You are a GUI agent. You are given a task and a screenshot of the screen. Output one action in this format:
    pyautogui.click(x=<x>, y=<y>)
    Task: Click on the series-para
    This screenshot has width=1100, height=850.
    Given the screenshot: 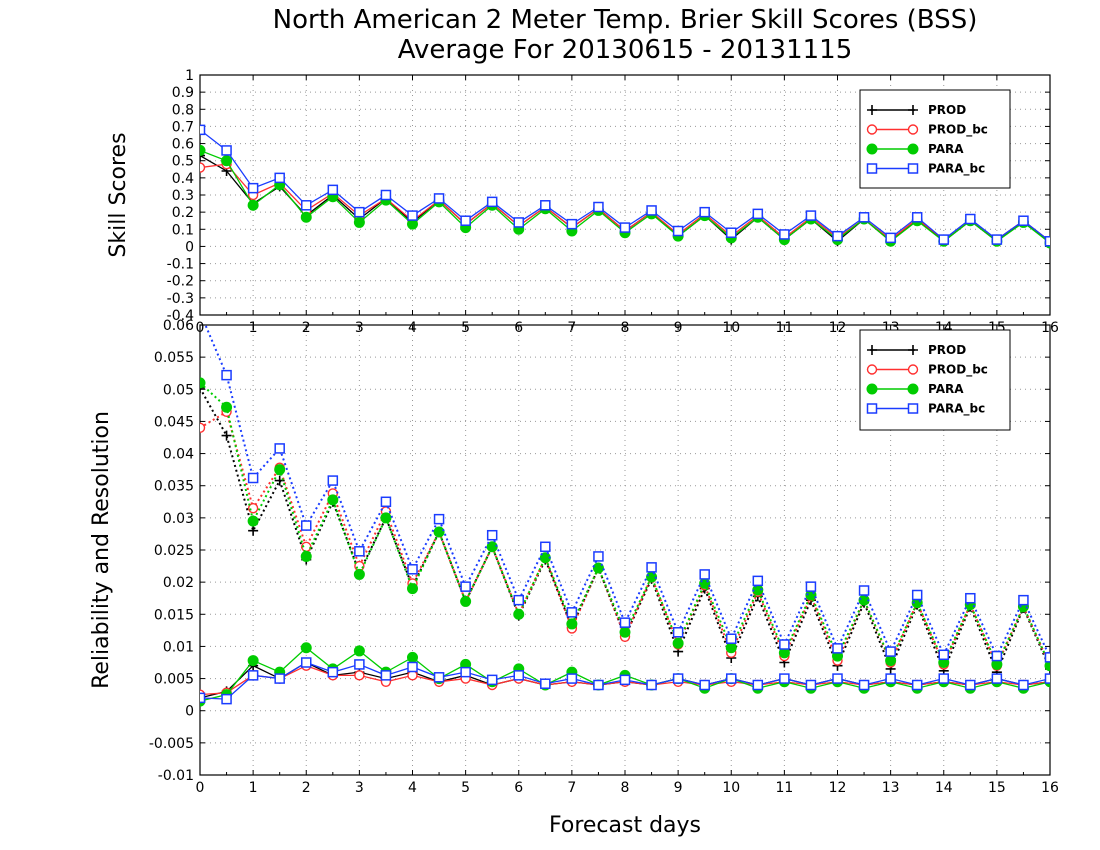 What is the action you would take?
    pyautogui.click(x=625, y=674)
    